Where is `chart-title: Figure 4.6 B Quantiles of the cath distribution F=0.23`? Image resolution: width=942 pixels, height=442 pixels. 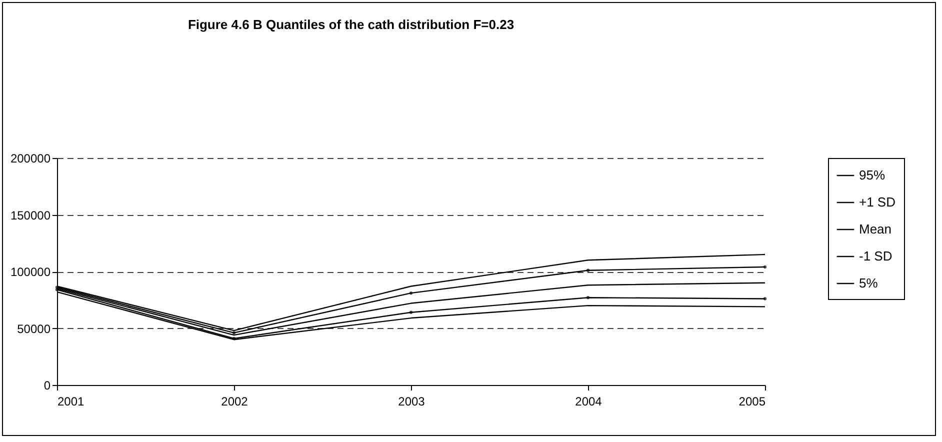 chart-title: Figure 4.6 B Quantiles of the cath distribution F=0.23 is located at coordinates (351, 24).